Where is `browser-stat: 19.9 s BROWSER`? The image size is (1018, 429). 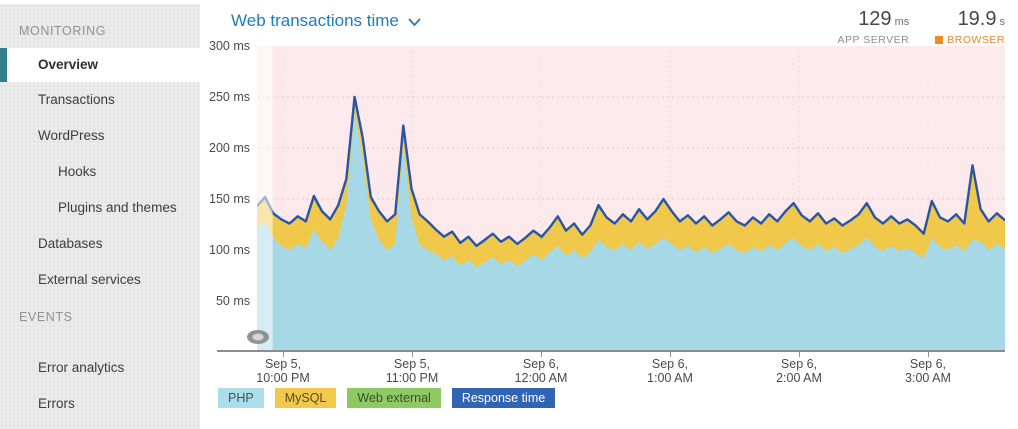 browser-stat: 19.9 s BROWSER is located at coordinates (970, 27).